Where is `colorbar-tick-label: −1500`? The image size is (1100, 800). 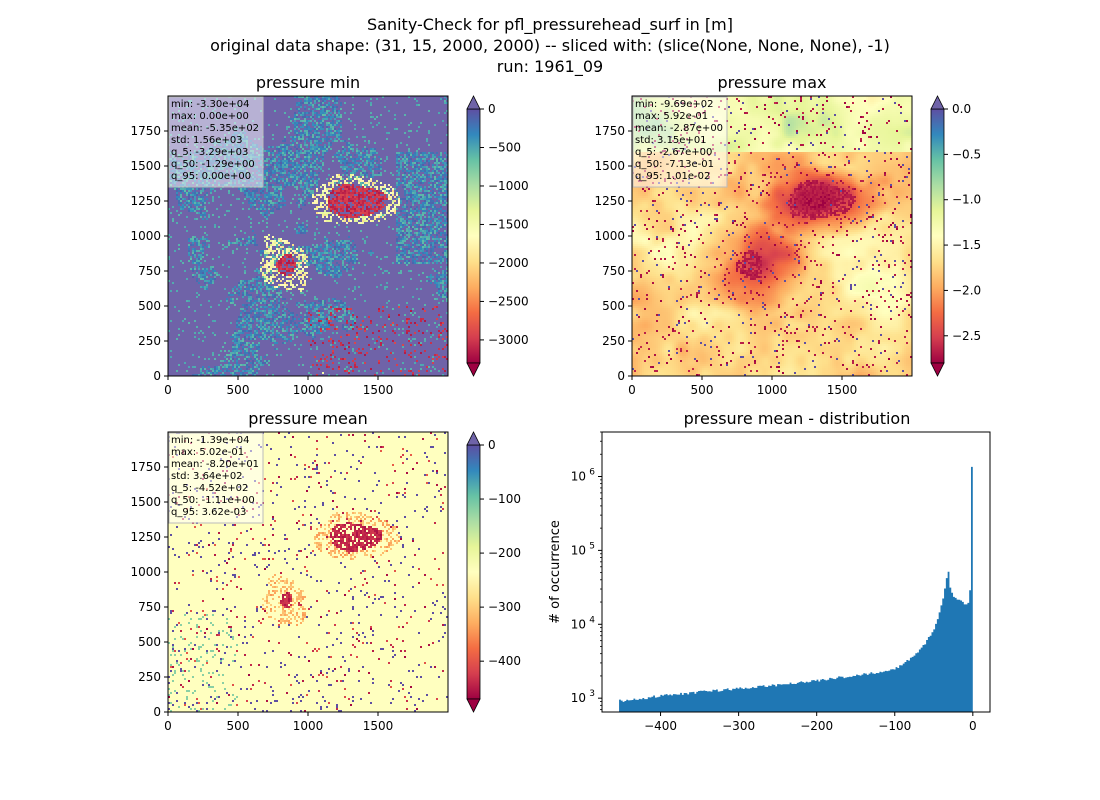
colorbar-tick-label: −1500 is located at coordinates (508, 224).